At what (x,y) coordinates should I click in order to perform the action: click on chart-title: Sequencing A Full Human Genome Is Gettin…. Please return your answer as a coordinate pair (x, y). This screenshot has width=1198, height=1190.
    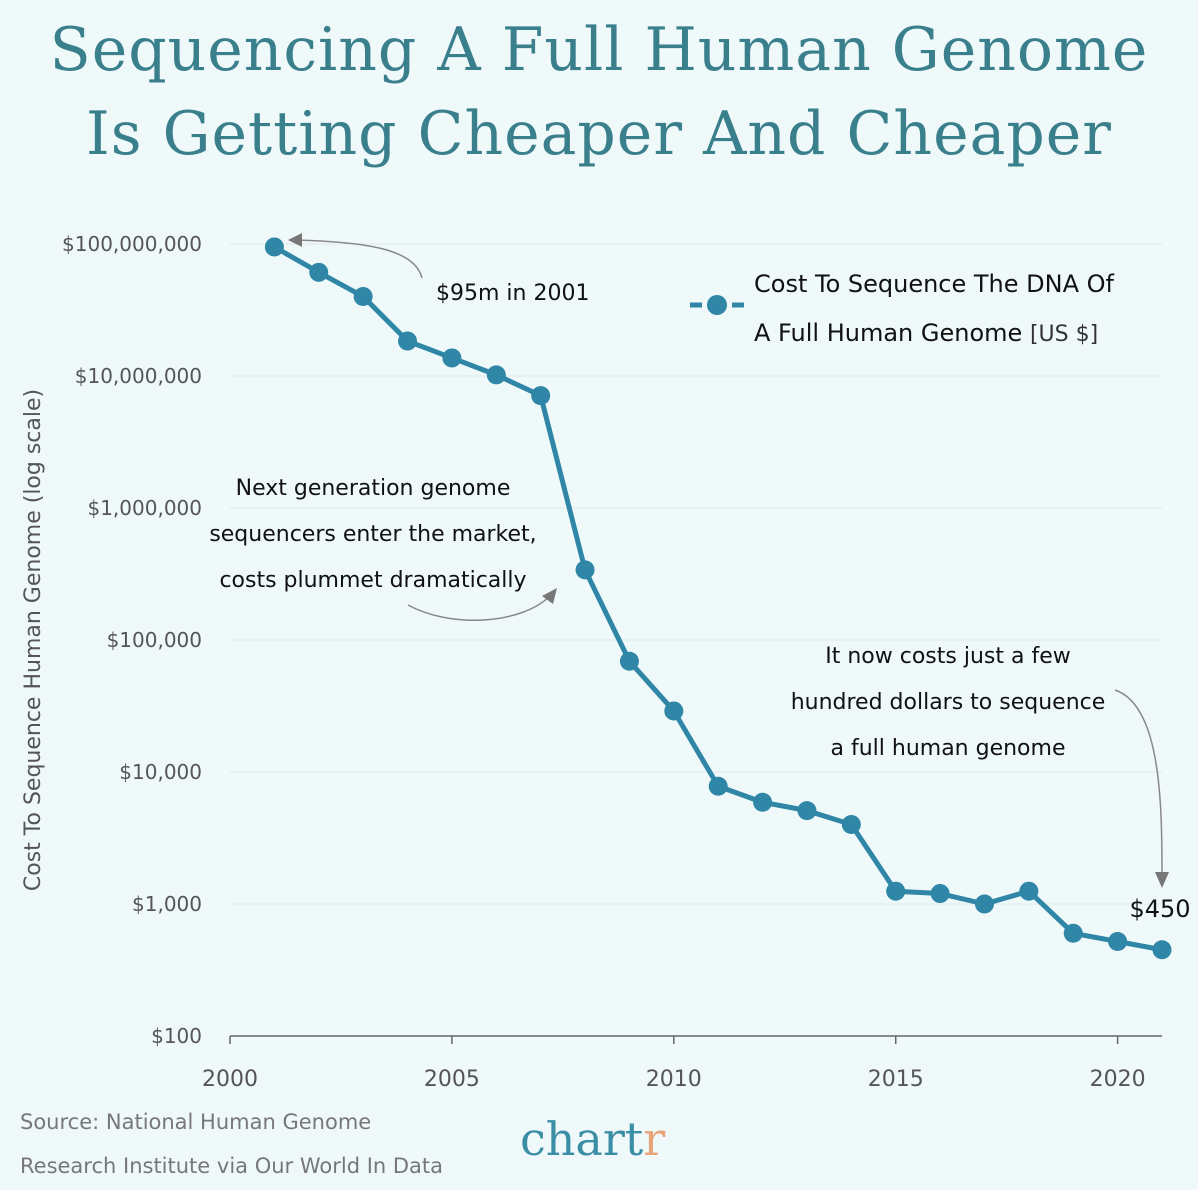
    Looking at the image, I should click on (599, 92).